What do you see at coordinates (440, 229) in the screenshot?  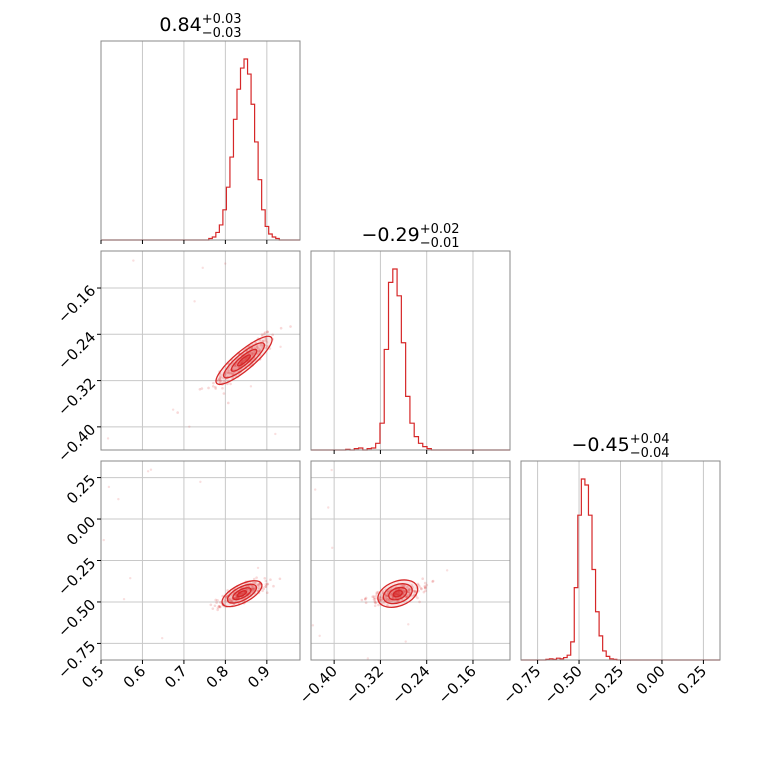 I see `diag-title-upper-1: +0.02` at bounding box center [440, 229].